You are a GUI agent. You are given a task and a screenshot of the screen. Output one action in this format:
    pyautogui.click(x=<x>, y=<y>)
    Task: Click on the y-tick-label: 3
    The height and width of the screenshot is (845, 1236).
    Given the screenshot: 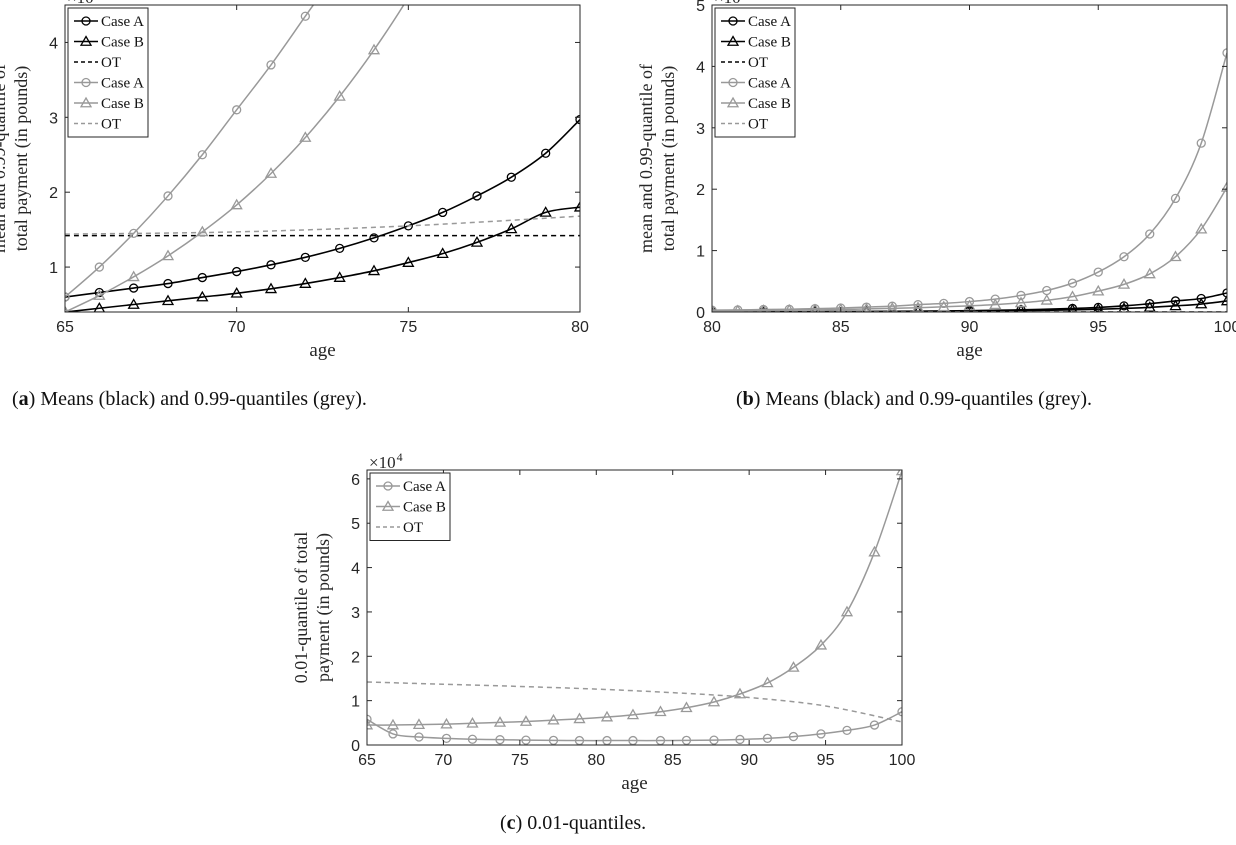 What is the action you would take?
    pyautogui.click(x=355, y=613)
    